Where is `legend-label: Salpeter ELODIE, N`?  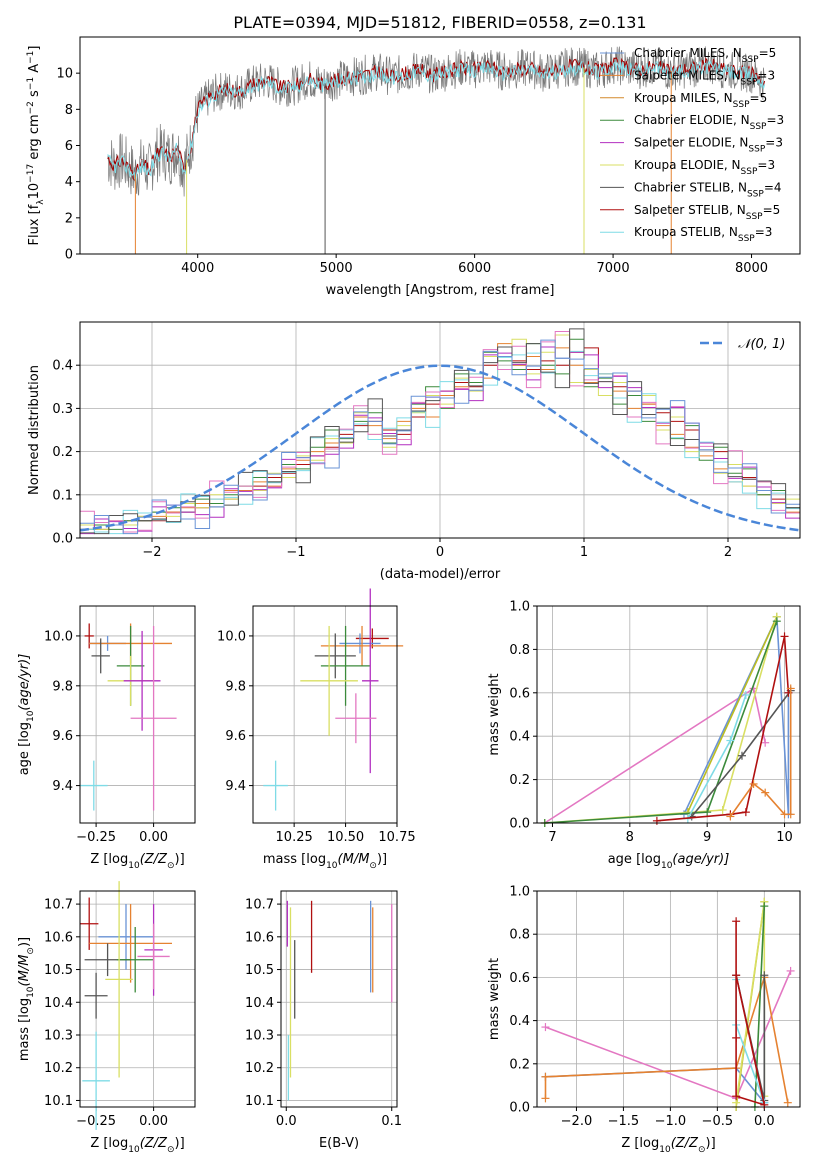
legend-label: Salpeter ELODIE, N is located at coordinates (691, 143).